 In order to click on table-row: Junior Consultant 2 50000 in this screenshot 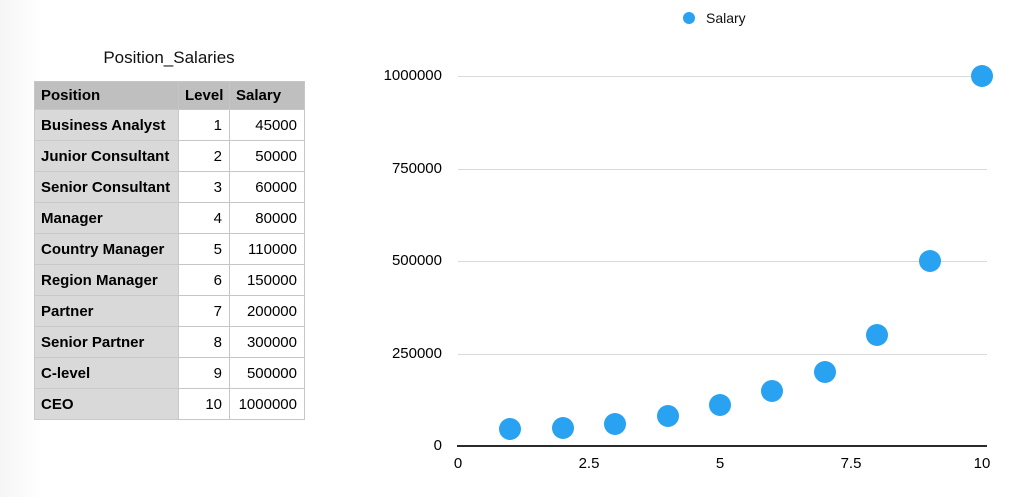, I will do `click(169, 156)`.